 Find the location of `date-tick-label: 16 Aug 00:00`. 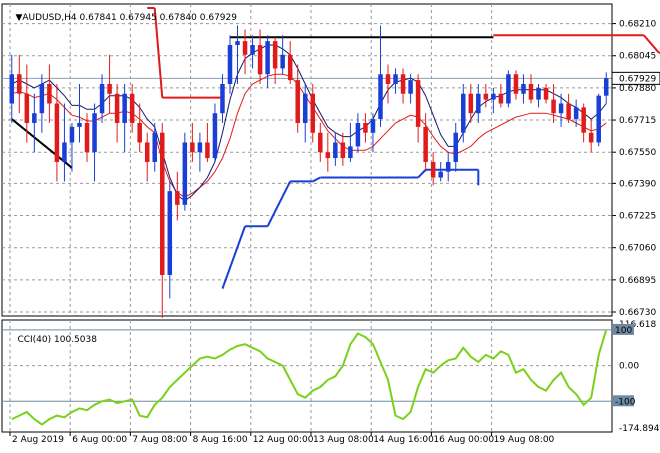

date-tick-label: 16 Aug 00:00 is located at coordinates (463, 440).